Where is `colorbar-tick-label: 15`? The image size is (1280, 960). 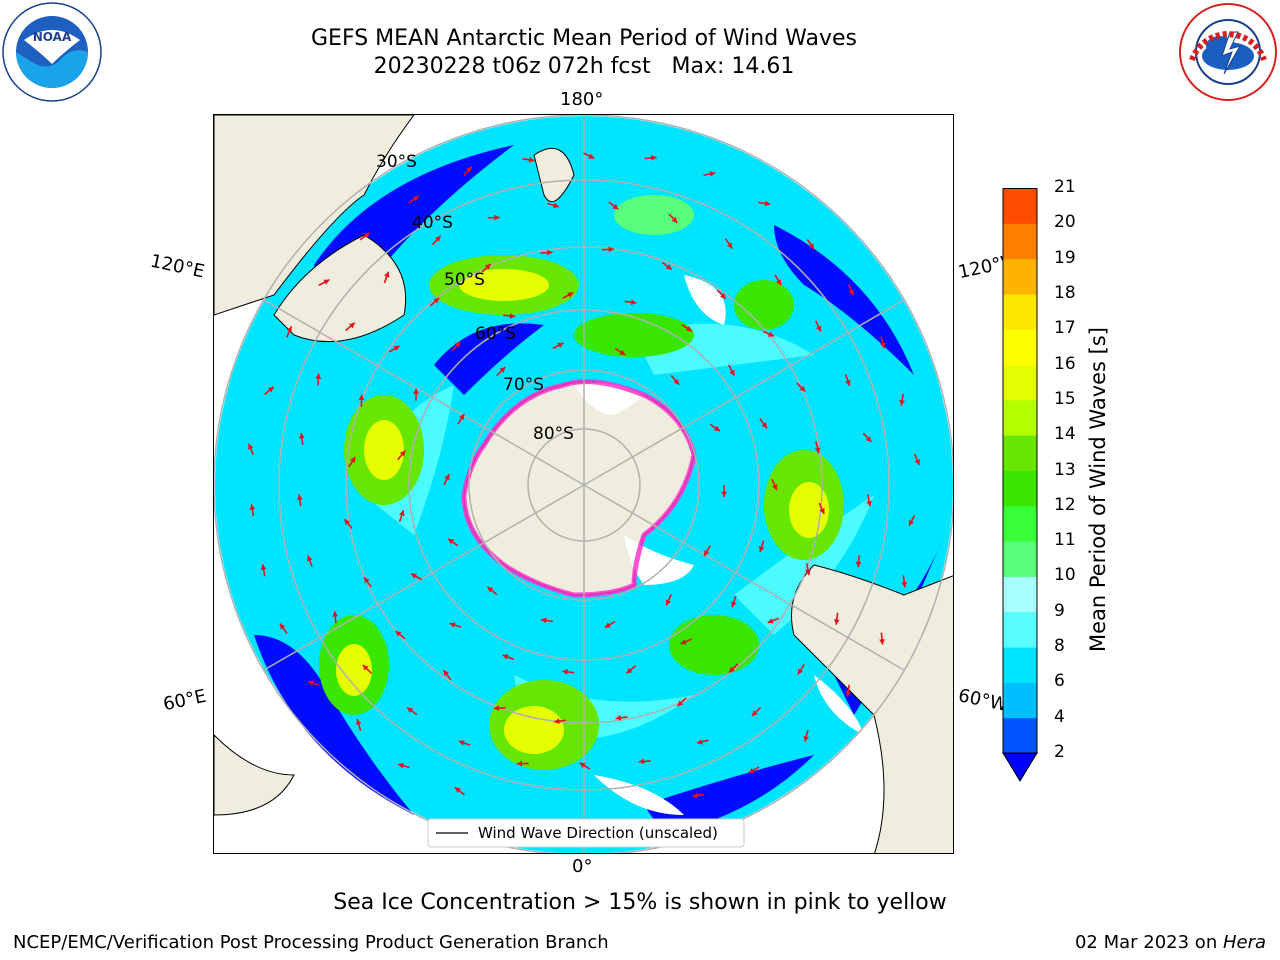
colorbar-tick-label: 15 is located at coordinates (1065, 398).